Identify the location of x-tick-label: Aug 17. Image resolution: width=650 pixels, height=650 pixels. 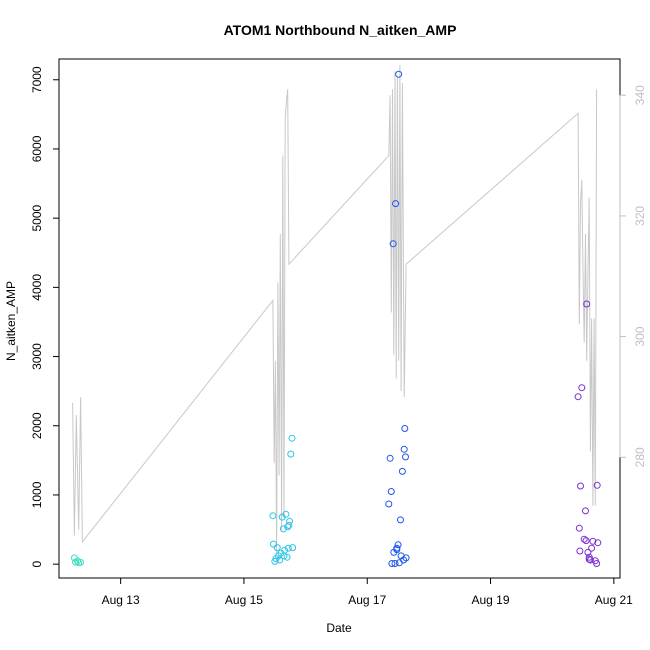
(367, 600).